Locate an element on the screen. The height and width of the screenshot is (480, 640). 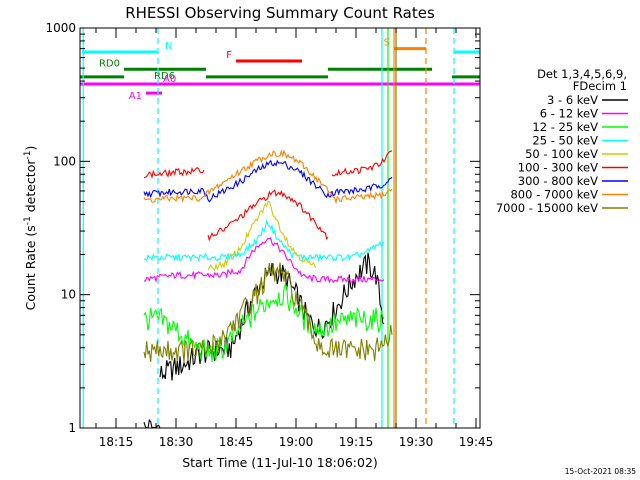
y-axis-label: Count Rate (s-1 detector-1) is located at coordinates (30, 228).